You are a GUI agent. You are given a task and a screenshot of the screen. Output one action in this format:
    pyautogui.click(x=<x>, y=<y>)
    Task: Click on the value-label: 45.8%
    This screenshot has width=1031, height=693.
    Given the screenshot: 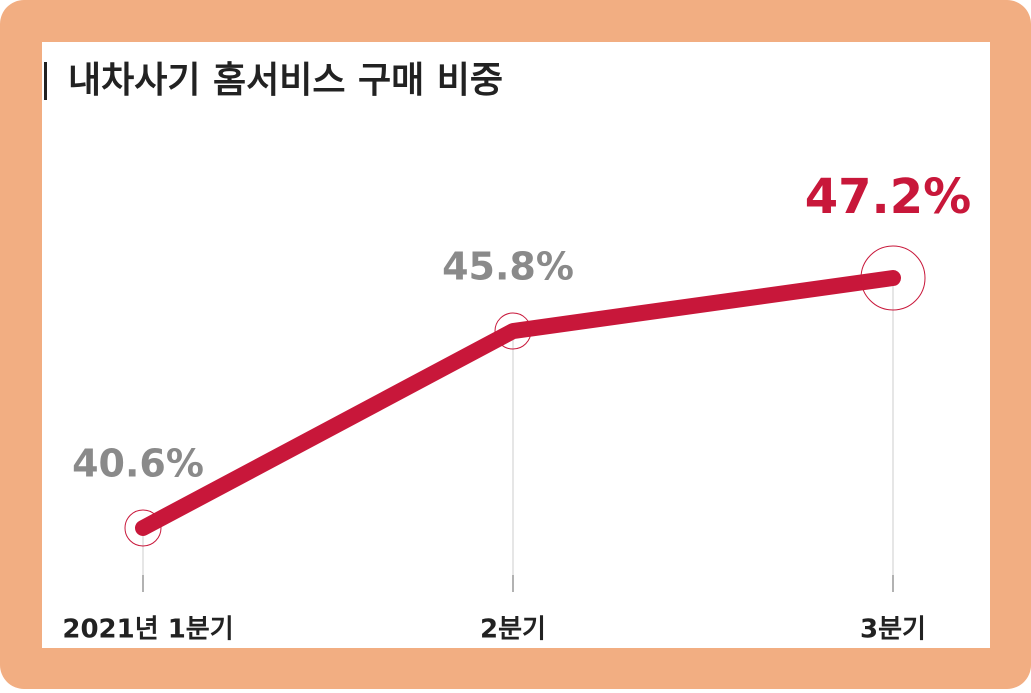 What is the action you would take?
    pyautogui.click(x=508, y=267)
    